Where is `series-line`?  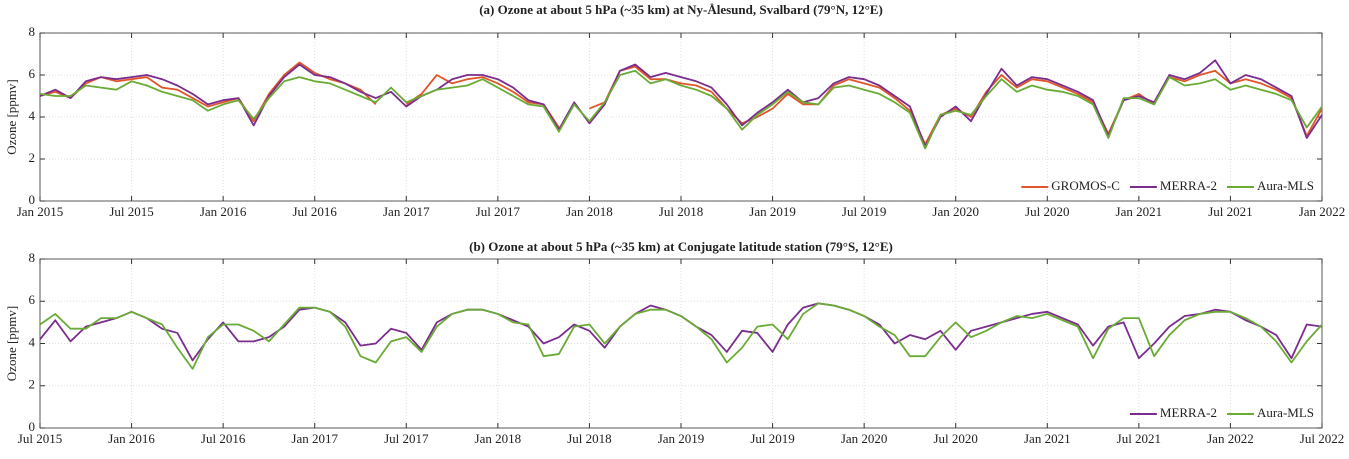
series-line is located at coordinates (681, 336).